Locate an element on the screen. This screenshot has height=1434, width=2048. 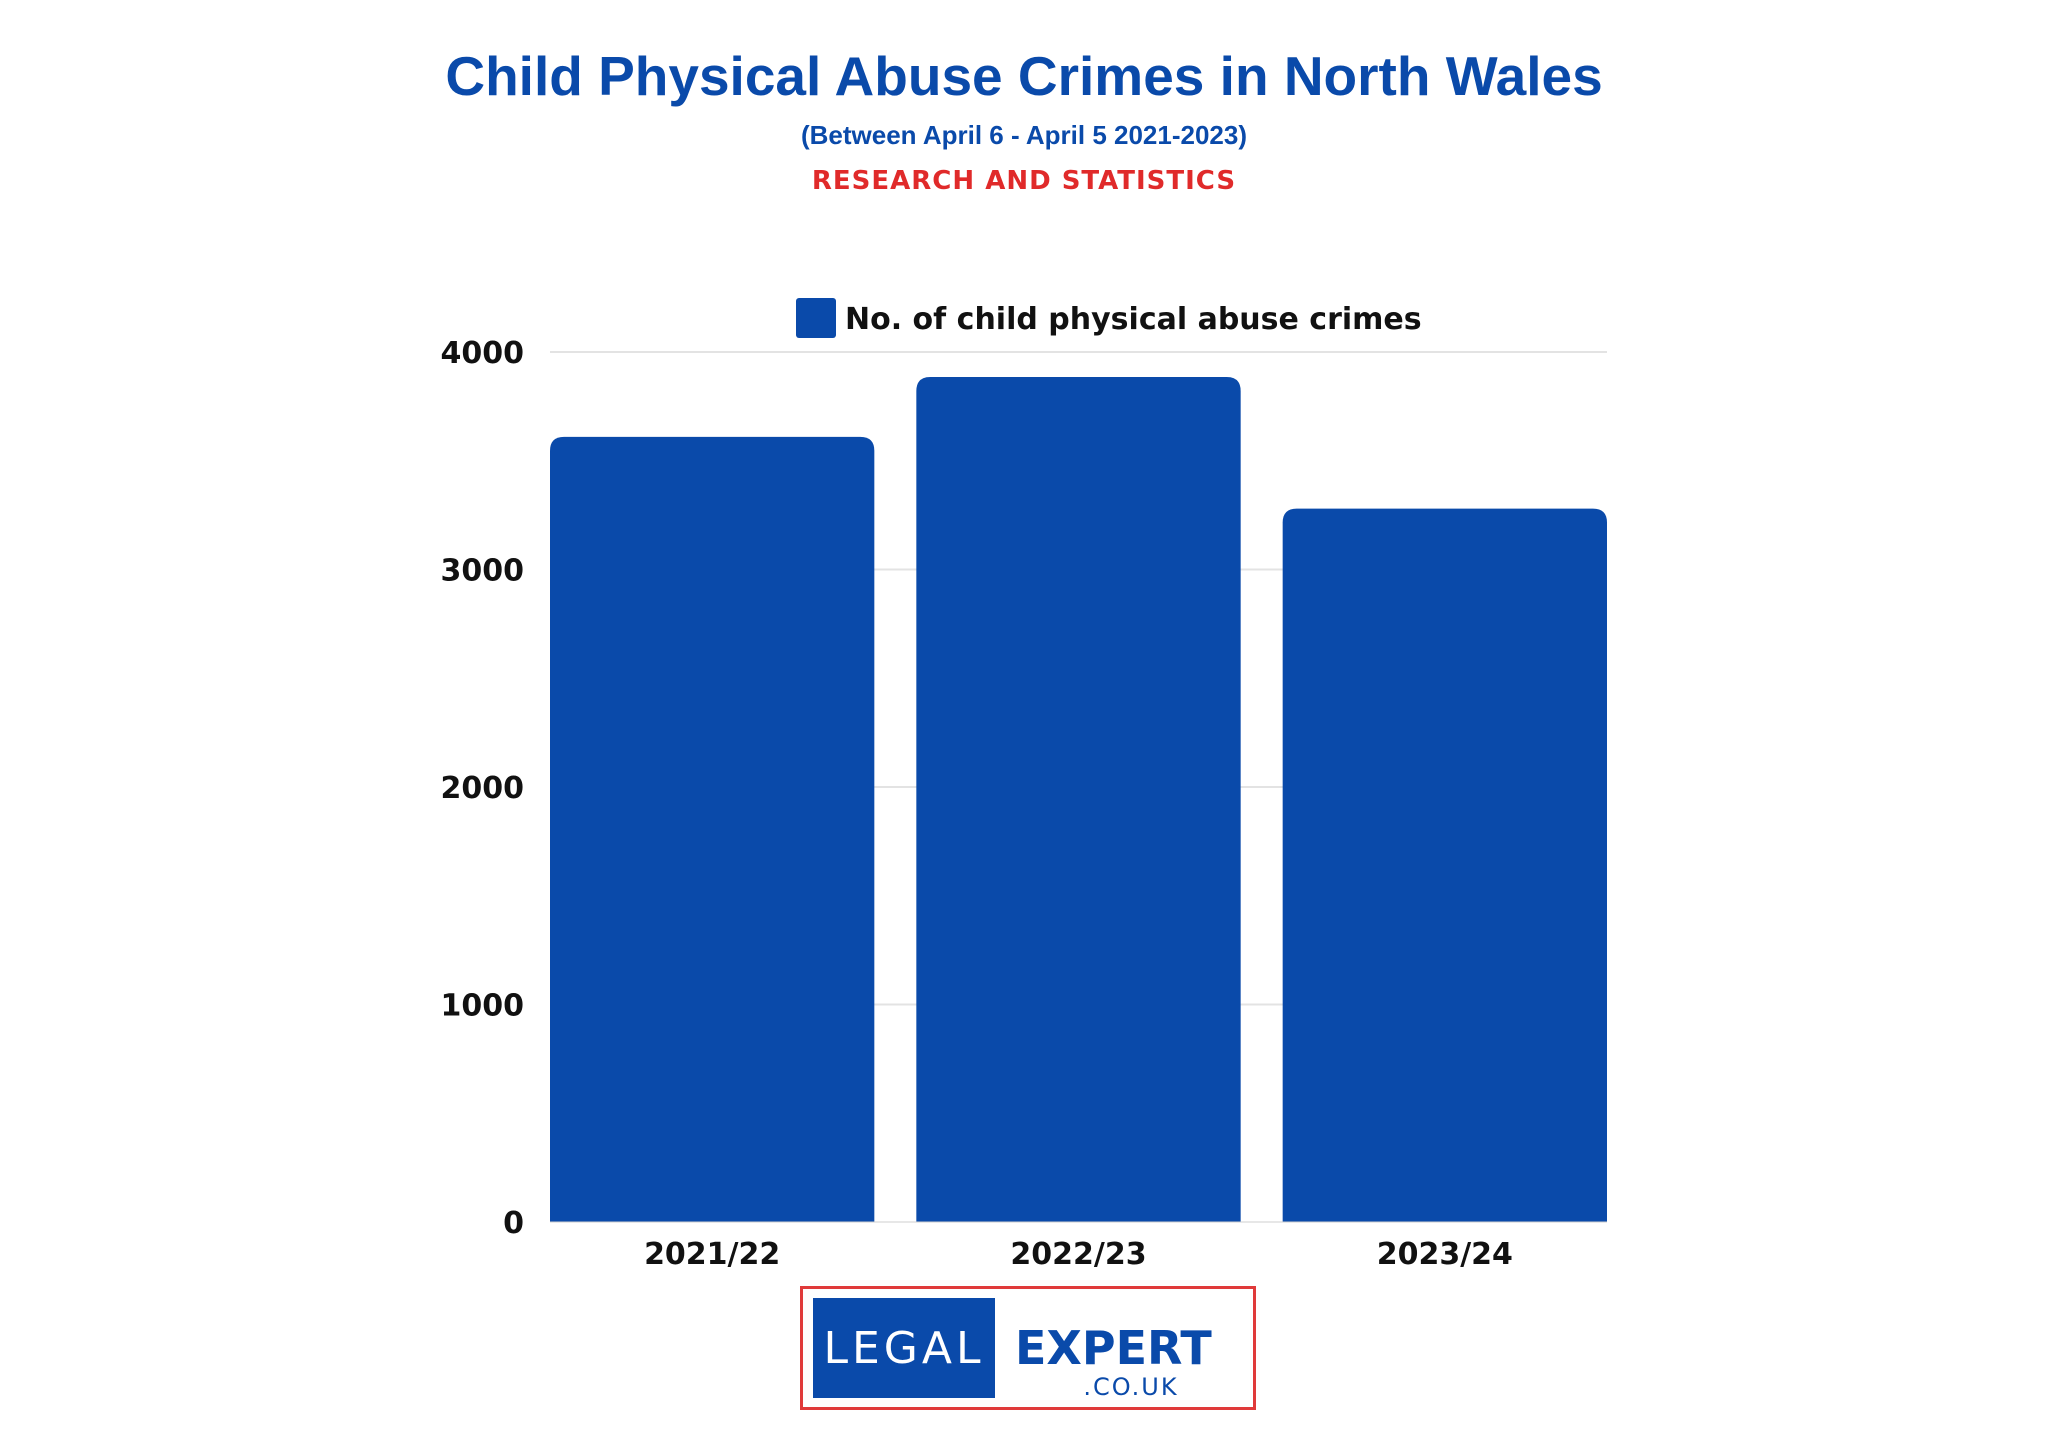
y-tick-label: 0 is located at coordinates (513, 1223).